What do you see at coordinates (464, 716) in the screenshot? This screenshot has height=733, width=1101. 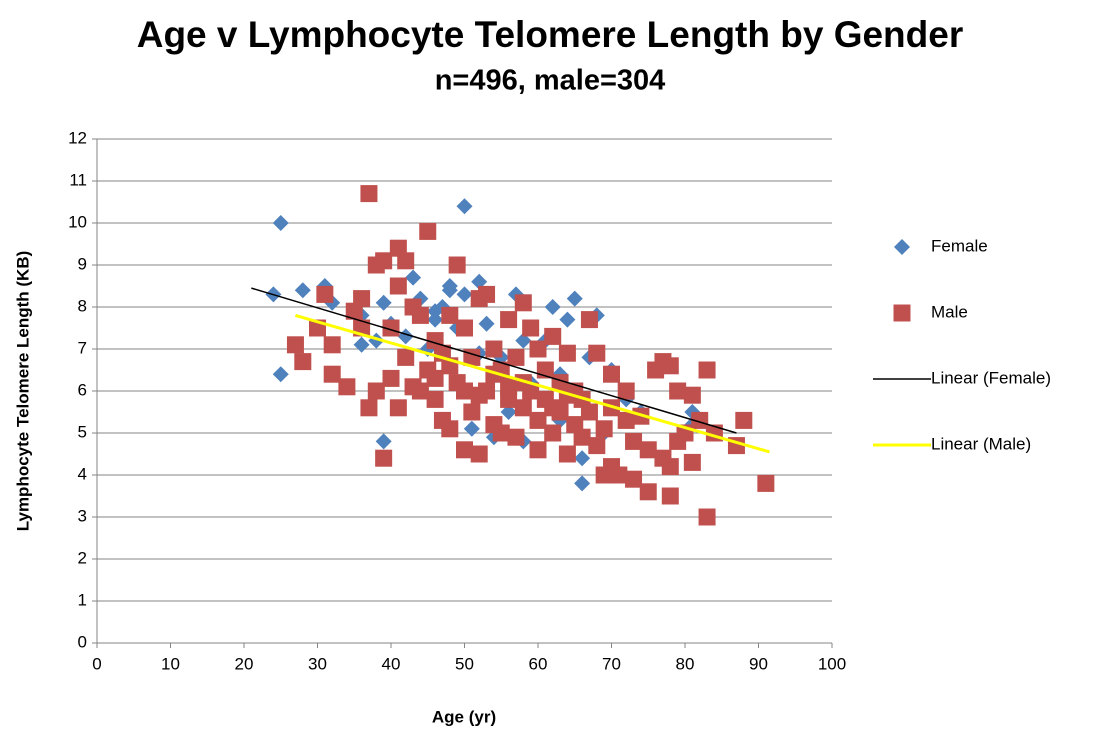 I see `x-axis-label: Age (yr)` at bounding box center [464, 716].